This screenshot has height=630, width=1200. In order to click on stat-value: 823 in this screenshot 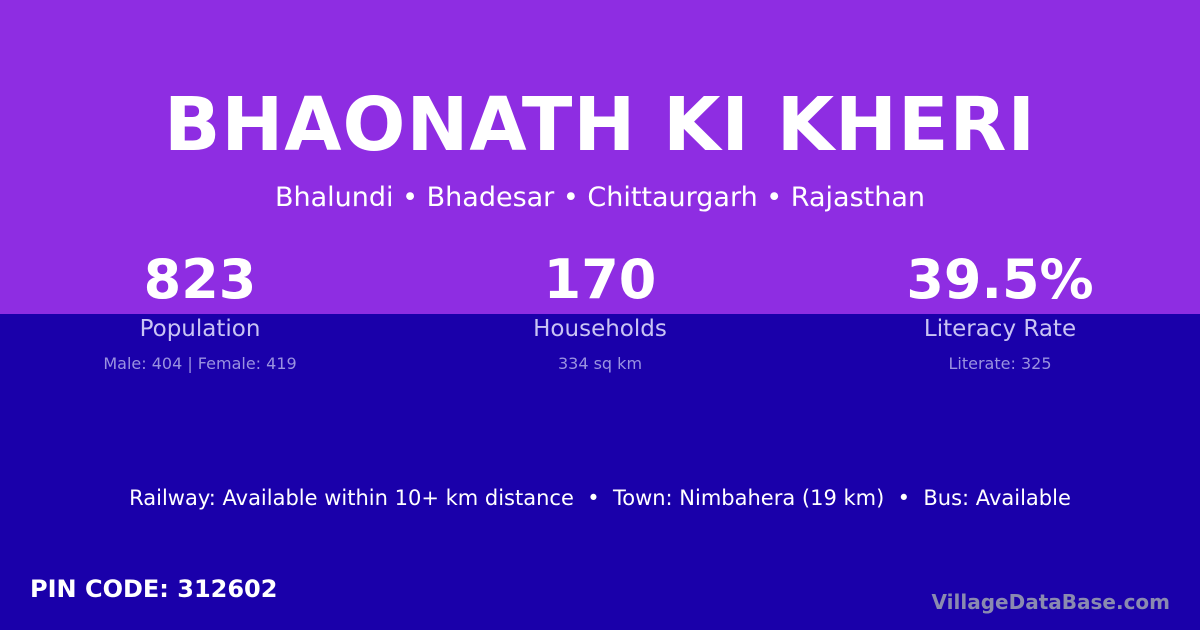, I will do `click(200, 279)`.